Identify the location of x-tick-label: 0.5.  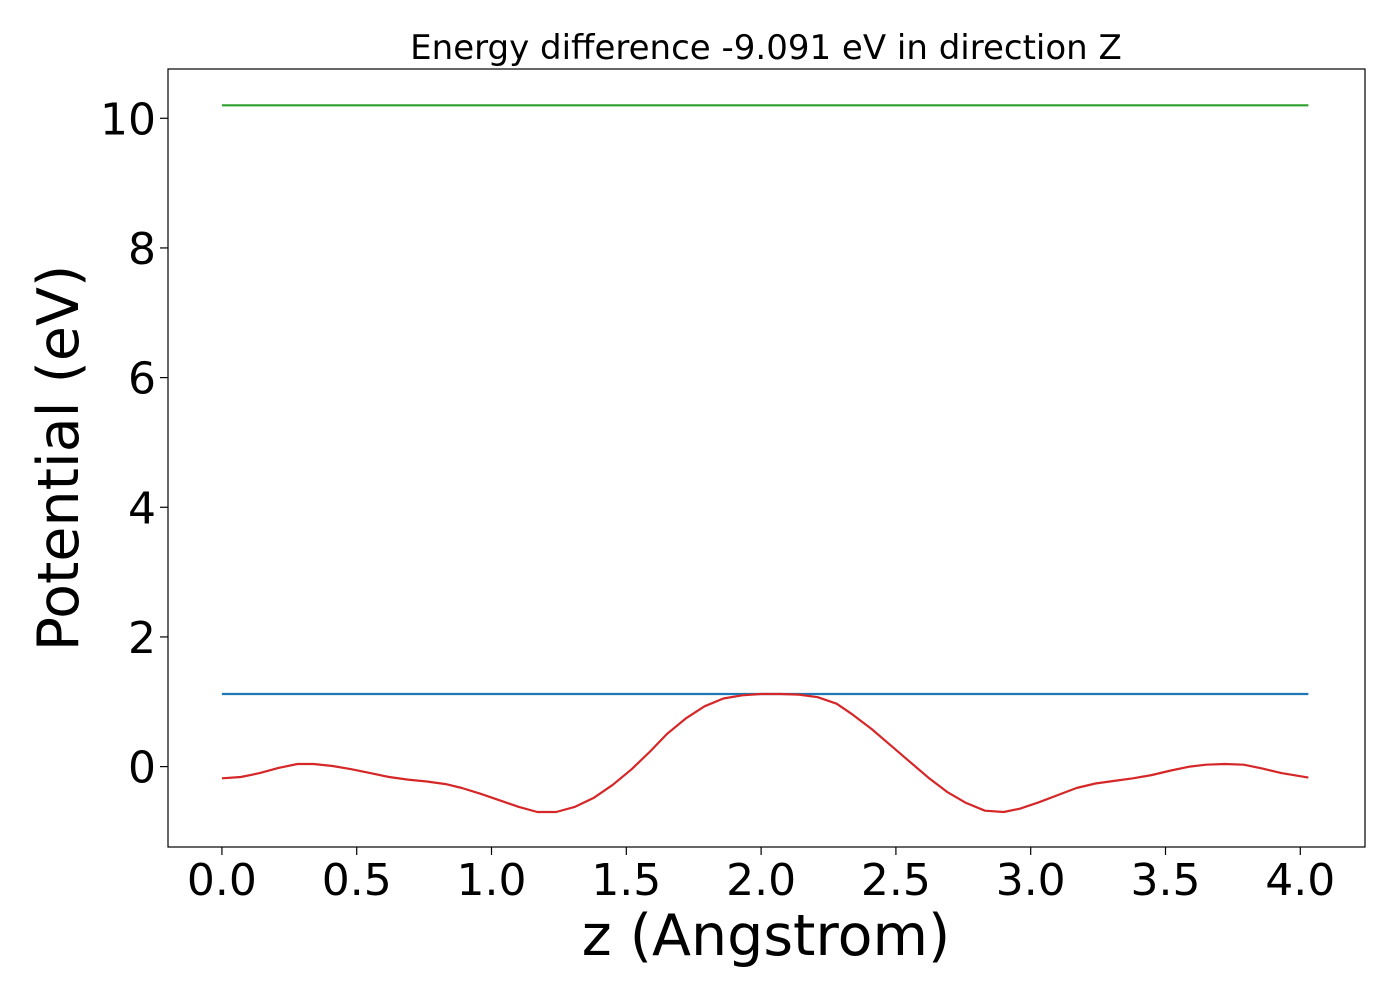
(357, 880).